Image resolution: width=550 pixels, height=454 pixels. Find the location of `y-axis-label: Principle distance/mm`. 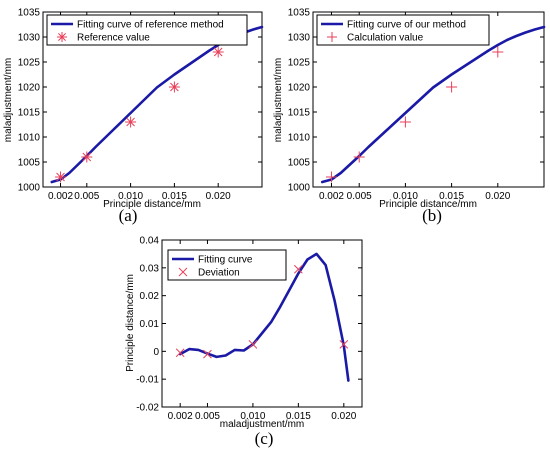

y-axis-label: Principle distance/mm is located at coordinates (130, 323).